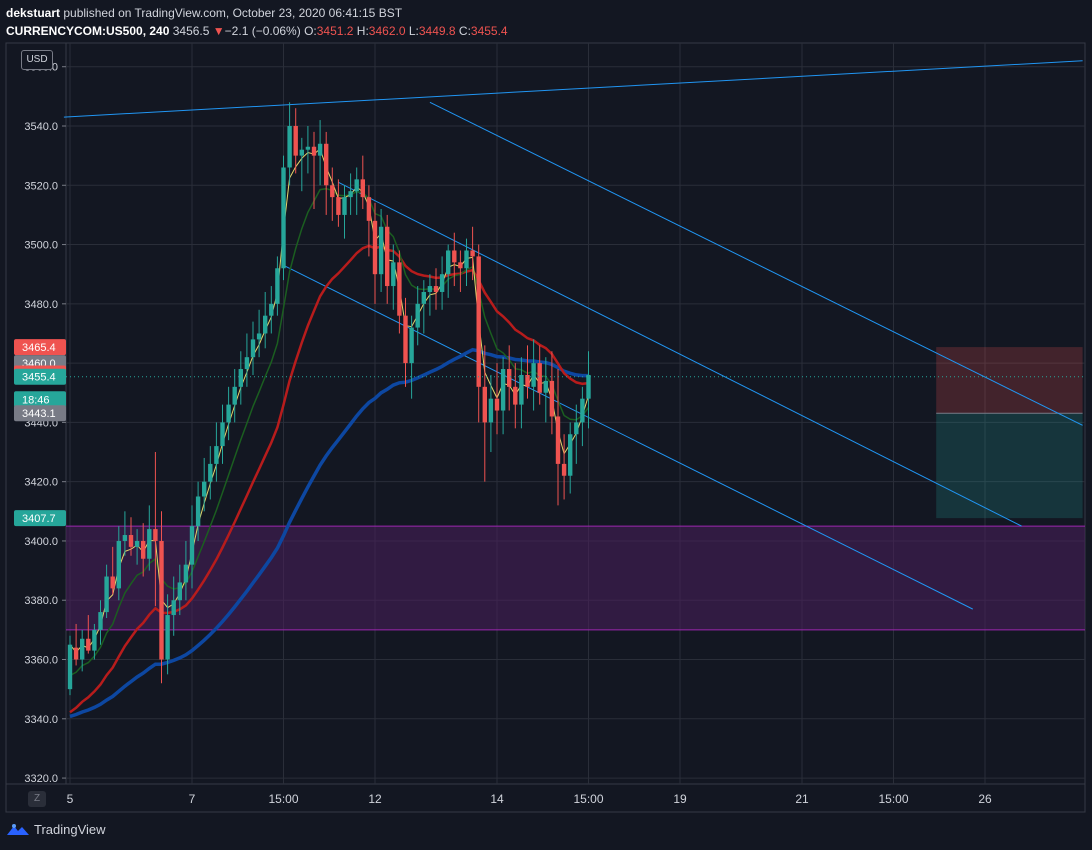 The width and height of the screenshot is (1092, 850). Describe the element at coordinates (218, 31) in the screenshot. I see `change-arrow-icon: ▼` at that location.